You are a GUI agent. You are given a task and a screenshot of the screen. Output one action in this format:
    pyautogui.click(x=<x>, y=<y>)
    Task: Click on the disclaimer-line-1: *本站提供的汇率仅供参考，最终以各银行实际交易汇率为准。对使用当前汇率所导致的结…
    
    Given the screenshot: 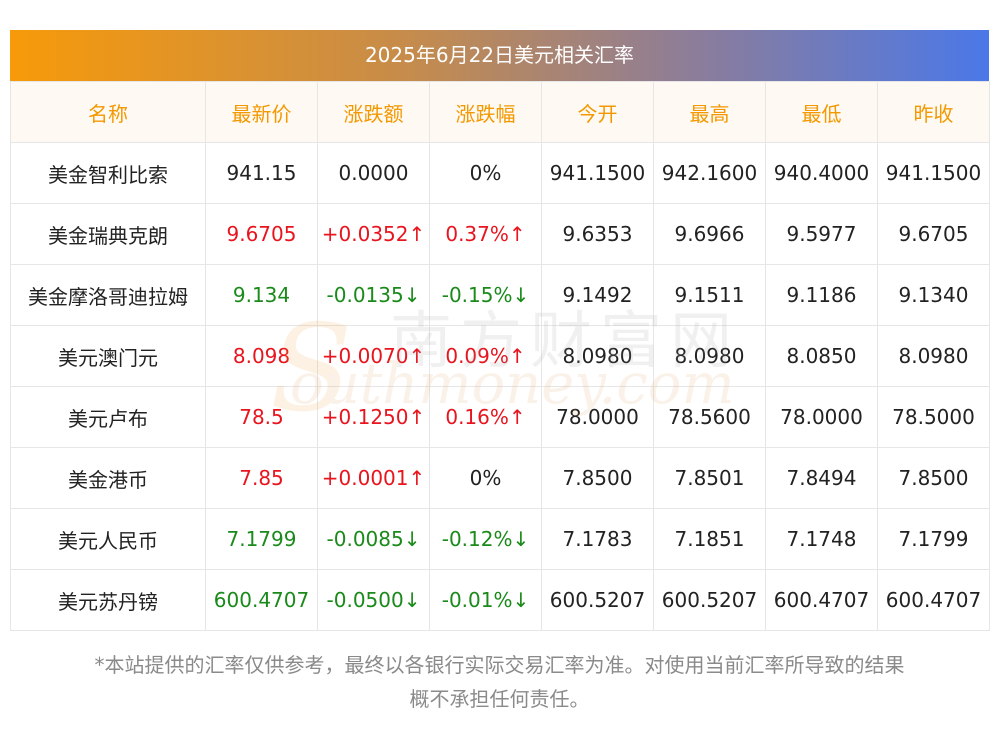 What is the action you would take?
    pyautogui.click(x=499, y=665)
    